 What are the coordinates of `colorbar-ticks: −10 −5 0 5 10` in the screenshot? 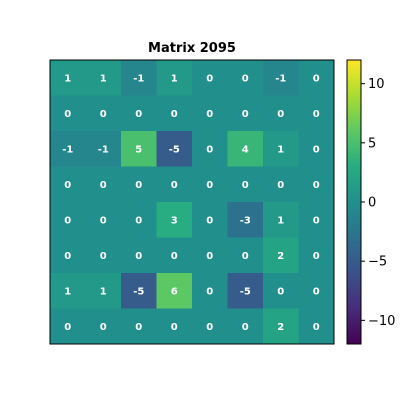 It's located at (378, 203).